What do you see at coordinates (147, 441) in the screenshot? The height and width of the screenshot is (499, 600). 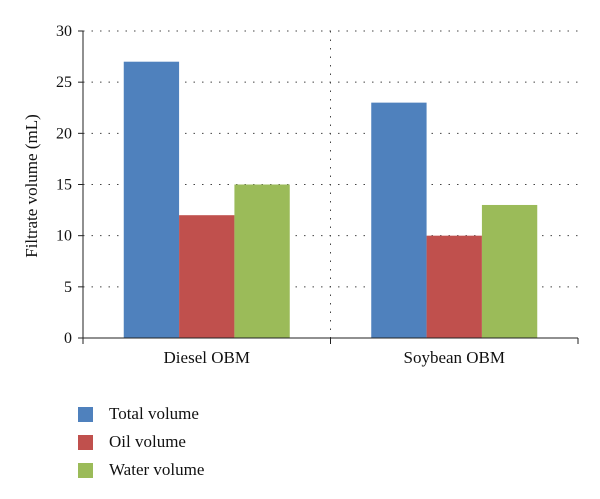 I see `legend-label: Oil volume` at bounding box center [147, 441].